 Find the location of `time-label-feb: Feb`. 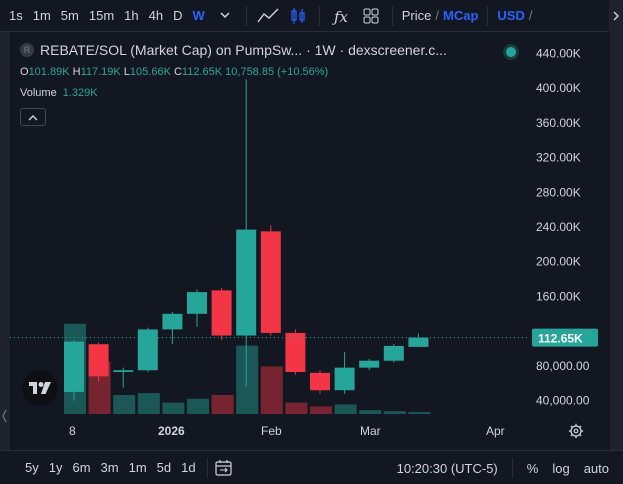

time-label-feb: Feb is located at coordinates (271, 431).